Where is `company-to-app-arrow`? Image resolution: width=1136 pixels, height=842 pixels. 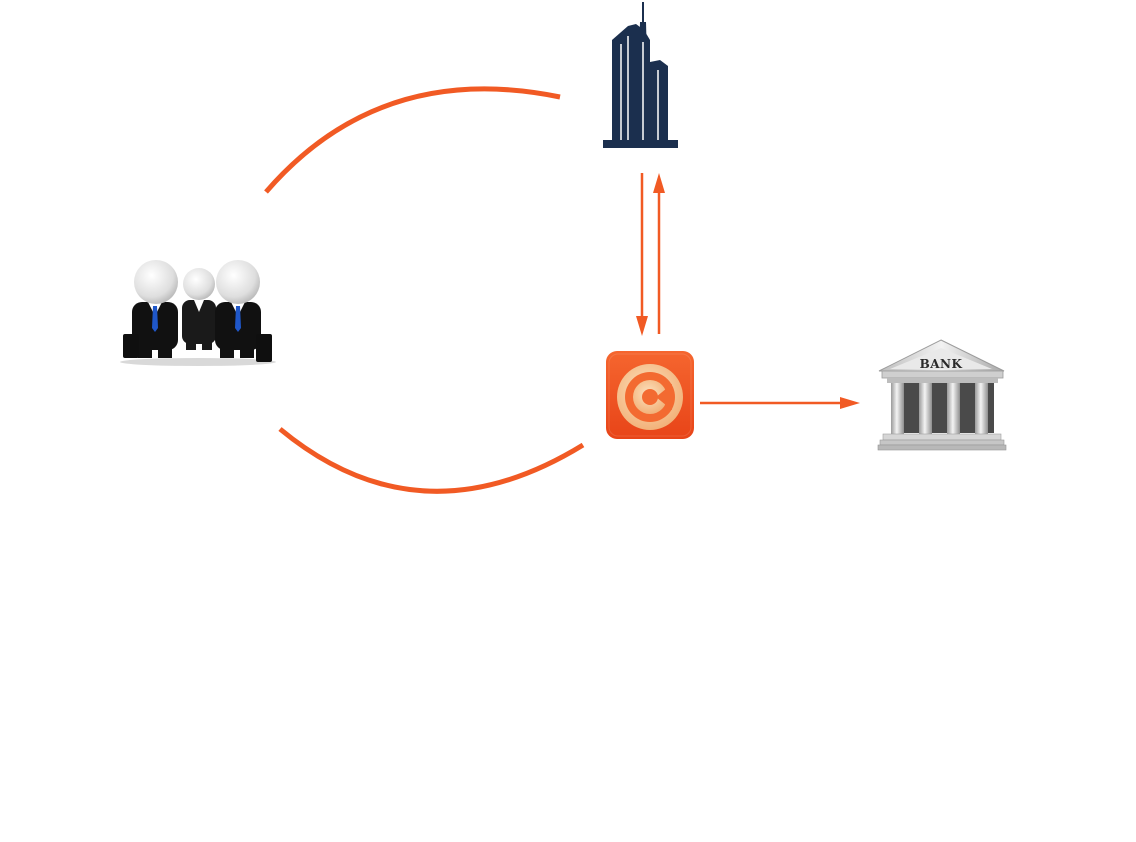 company-to-app-arrow is located at coordinates (642, 254).